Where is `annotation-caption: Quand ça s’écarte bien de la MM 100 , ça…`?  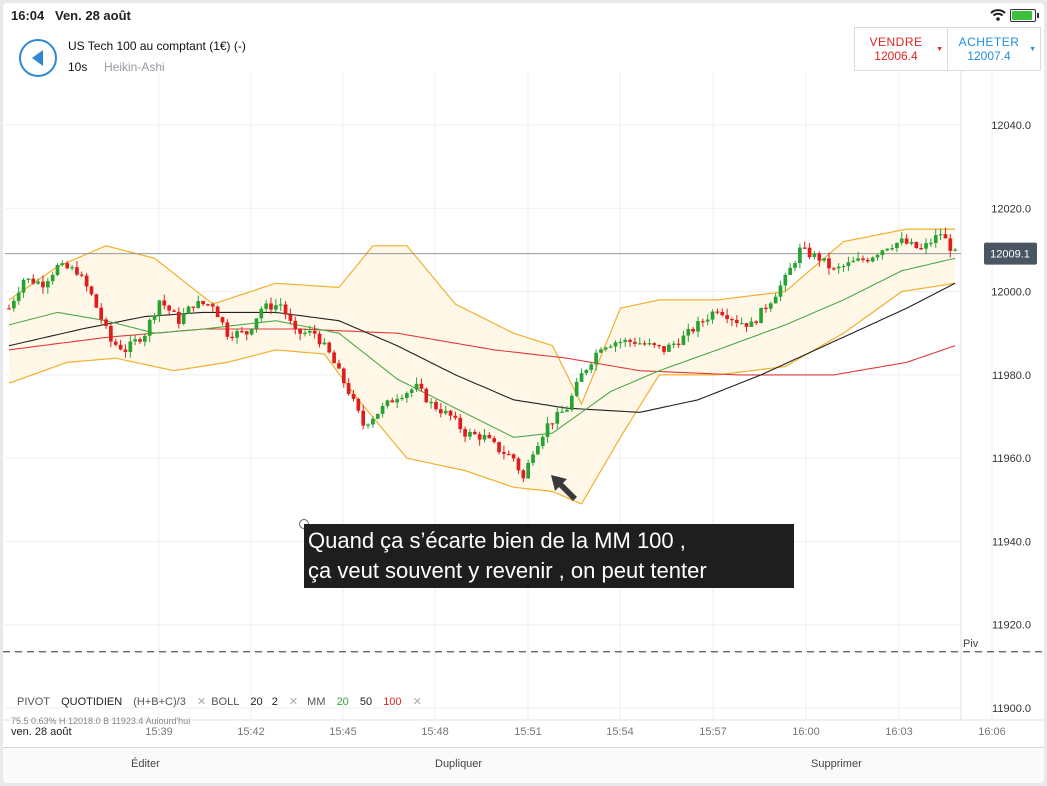 annotation-caption: Quand ça s’écarte bien de la MM 100 , ça… is located at coordinates (549, 556).